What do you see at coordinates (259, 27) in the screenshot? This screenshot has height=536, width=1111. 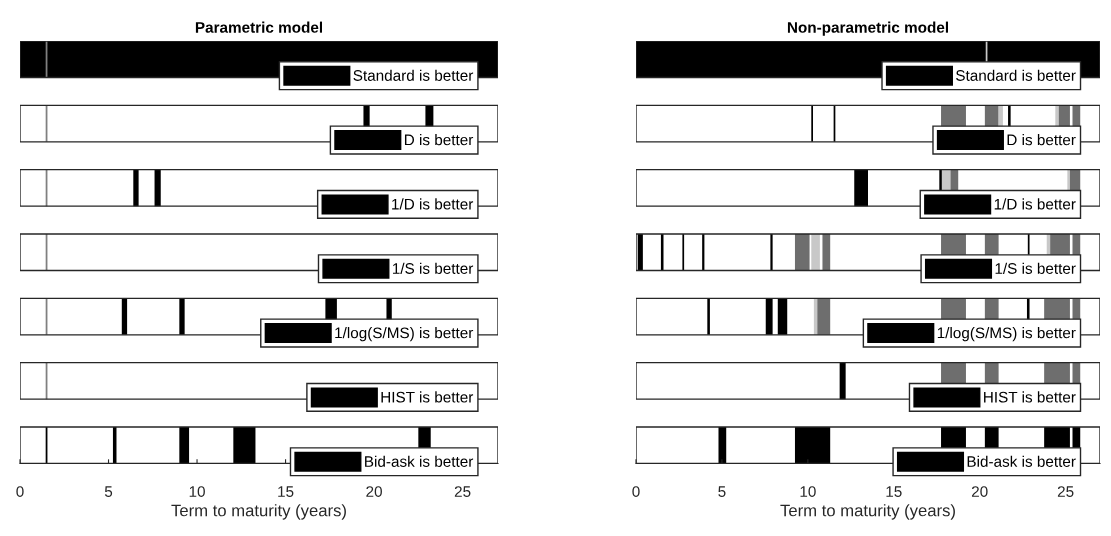 I see `chart-title: Parametric model` at bounding box center [259, 27].